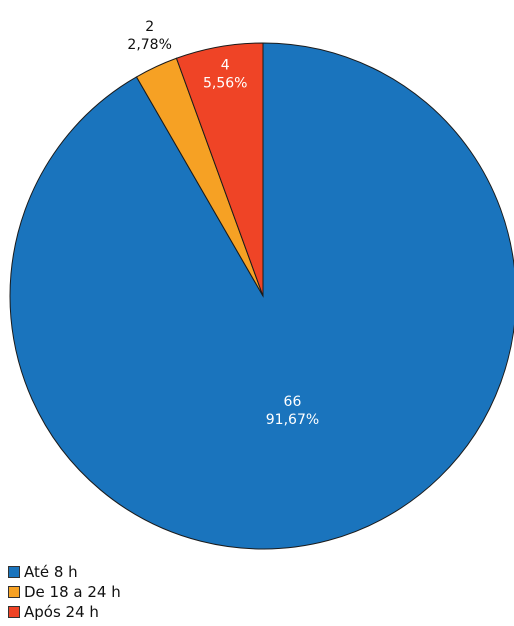  Describe the element at coordinates (225, 84) in the screenshot. I see `slice-percent-label: 5,56%` at that location.